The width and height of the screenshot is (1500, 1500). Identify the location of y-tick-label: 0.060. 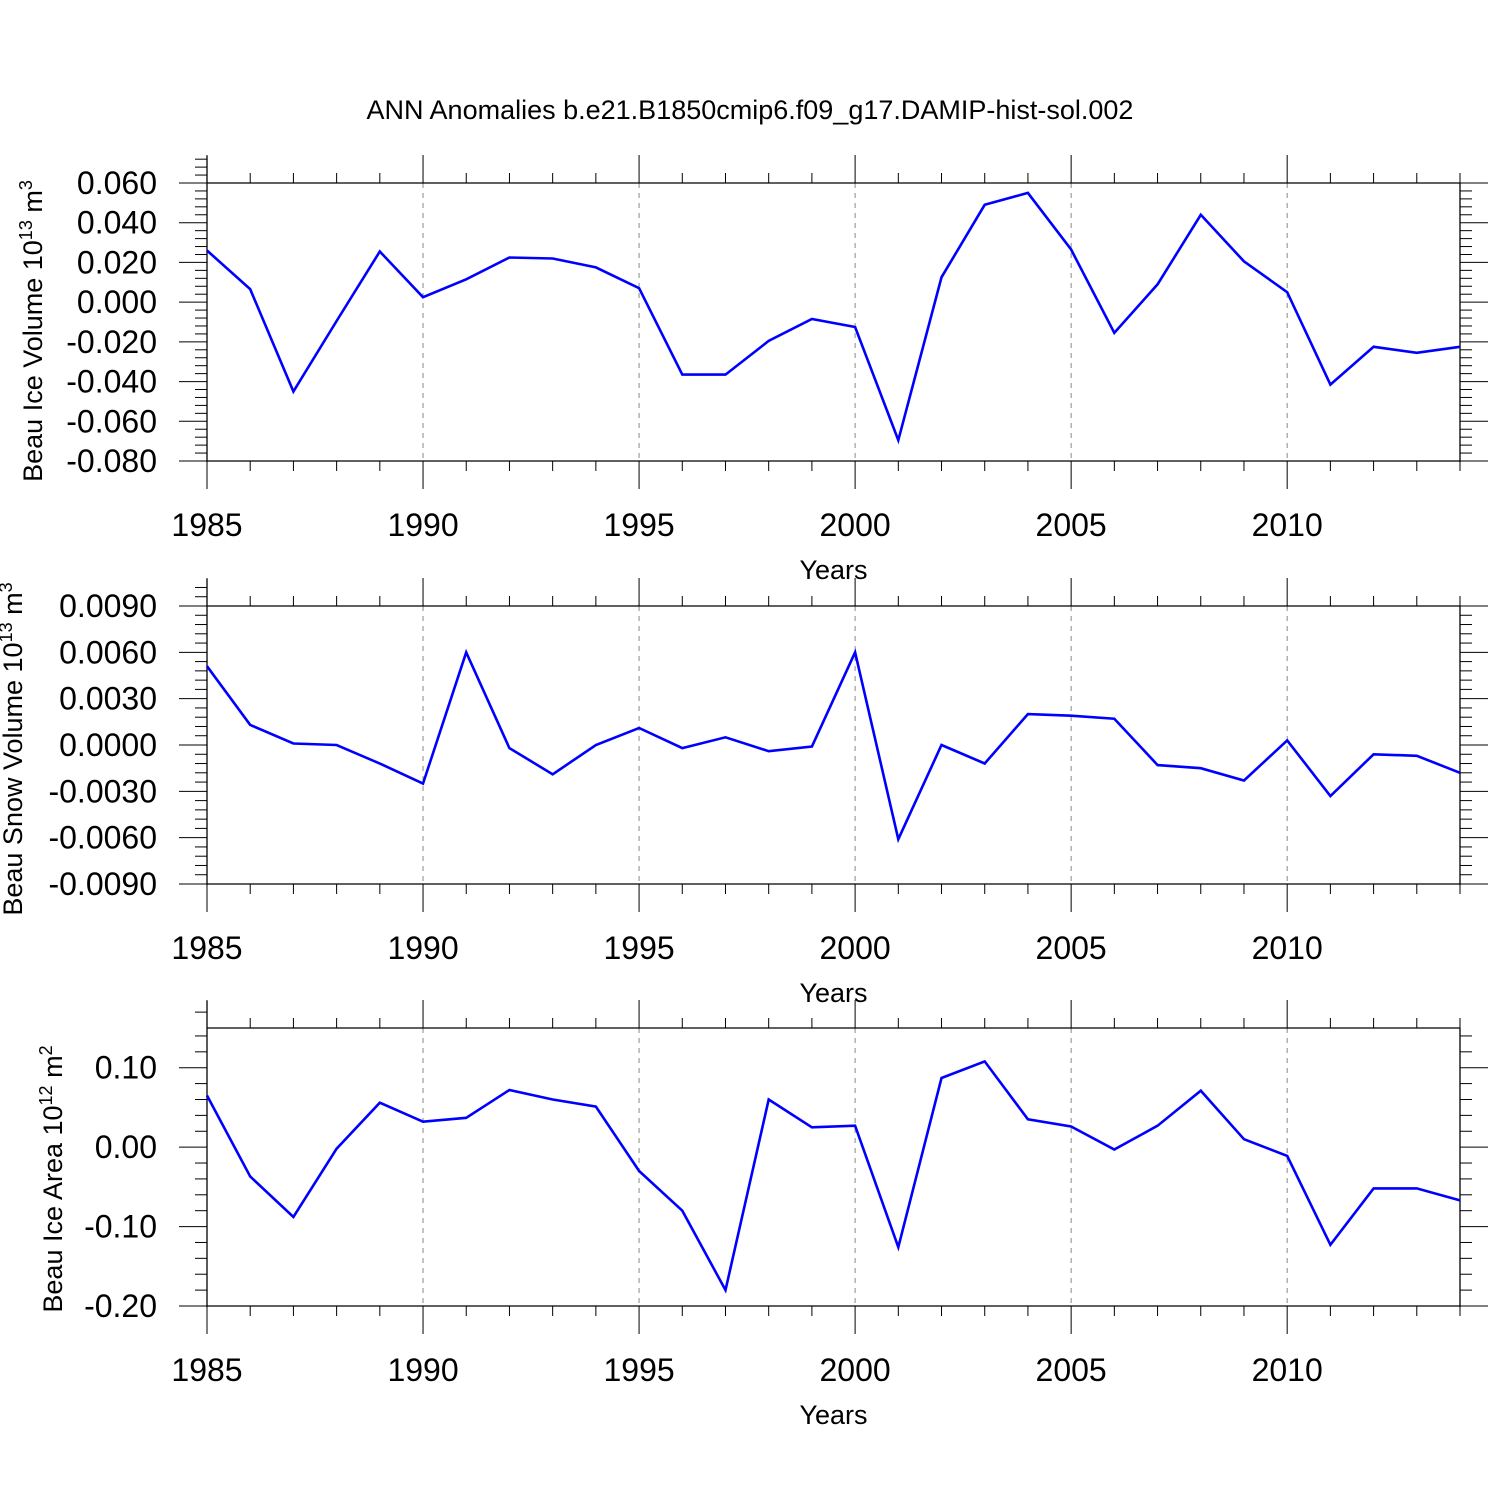
(117, 183).